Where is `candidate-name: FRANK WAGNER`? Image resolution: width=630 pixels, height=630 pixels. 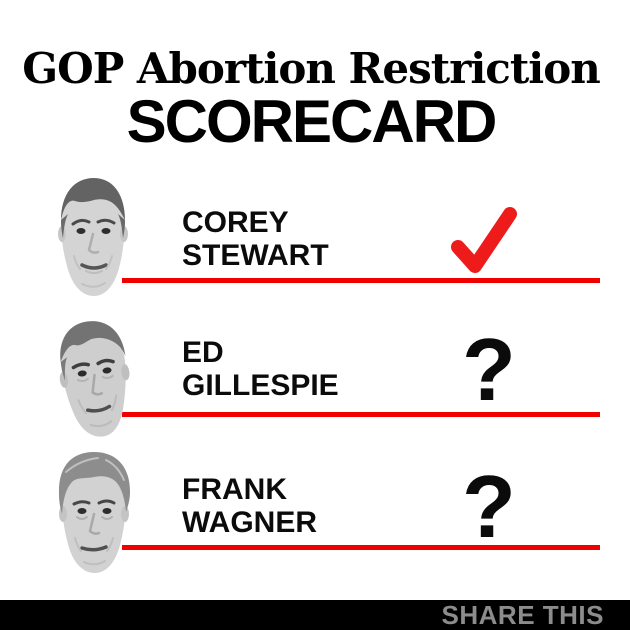 candidate-name: FRANK WAGNER is located at coordinates (249, 506).